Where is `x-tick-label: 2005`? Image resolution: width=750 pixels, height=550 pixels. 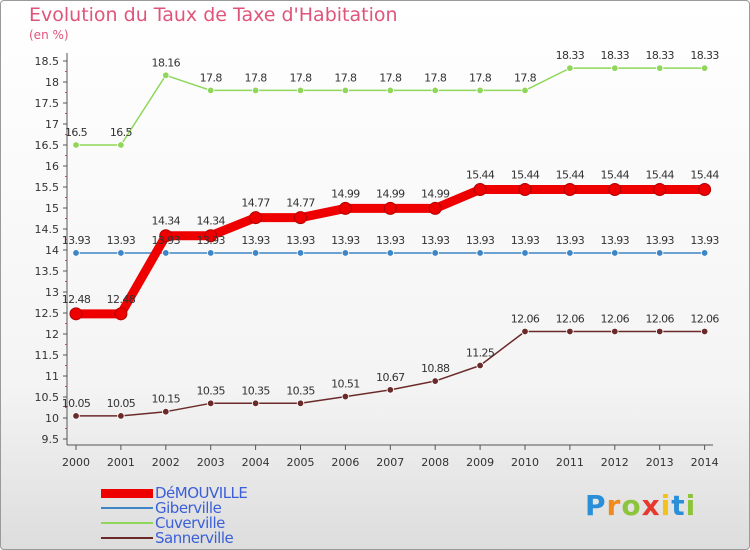 x-tick-label: 2005 is located at coordinates (301, 462).